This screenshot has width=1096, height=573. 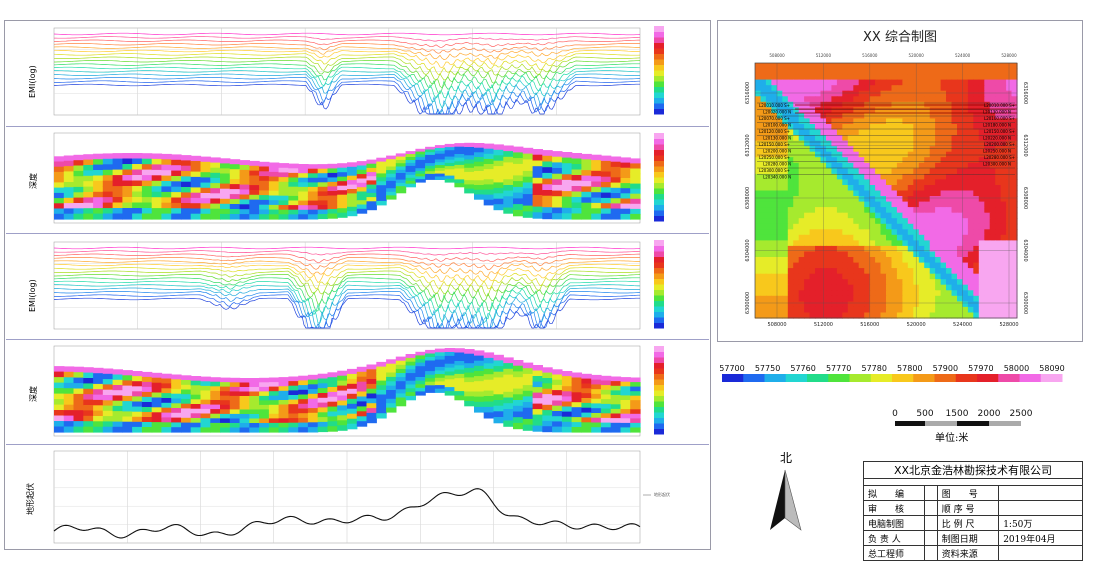 I want to click on map-xtick-bottom: 512000, so click(x=823, y=325).